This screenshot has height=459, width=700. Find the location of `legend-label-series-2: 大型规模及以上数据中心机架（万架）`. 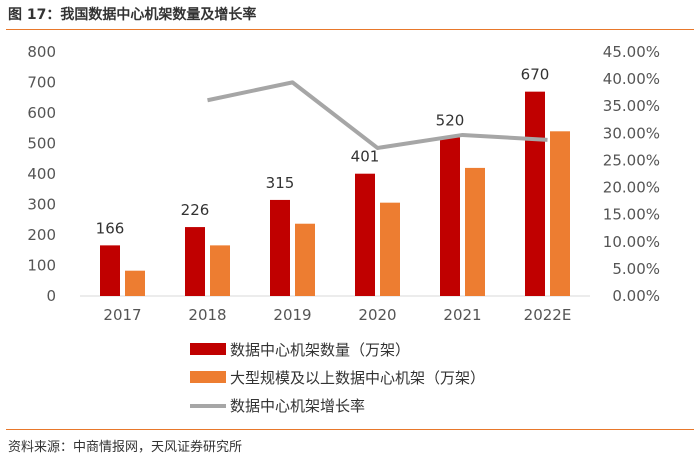

legend-label-series-2: 大型规模及以上数据中心机架（万架） is located at coordinates (357, 378).